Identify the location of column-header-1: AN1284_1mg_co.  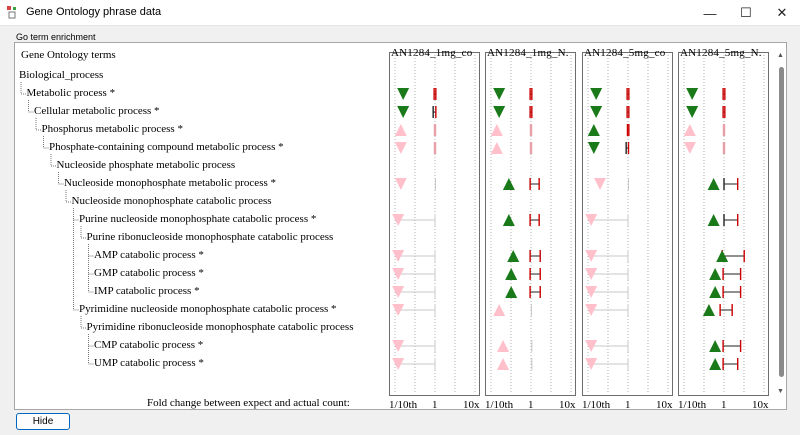
(432, 53).